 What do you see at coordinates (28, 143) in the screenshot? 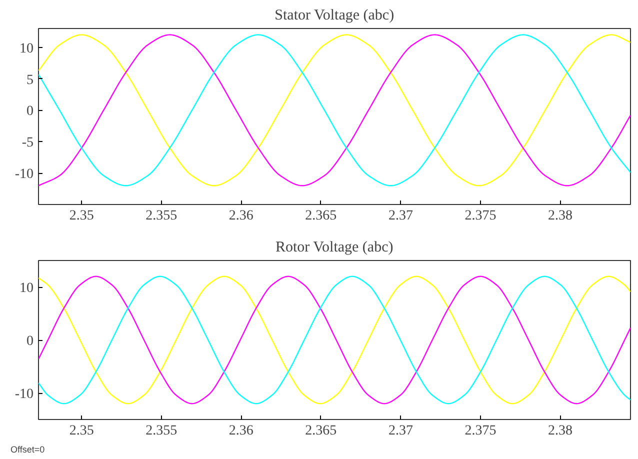
I see `y-tick-label: -5` at bounding box center [28, 143].